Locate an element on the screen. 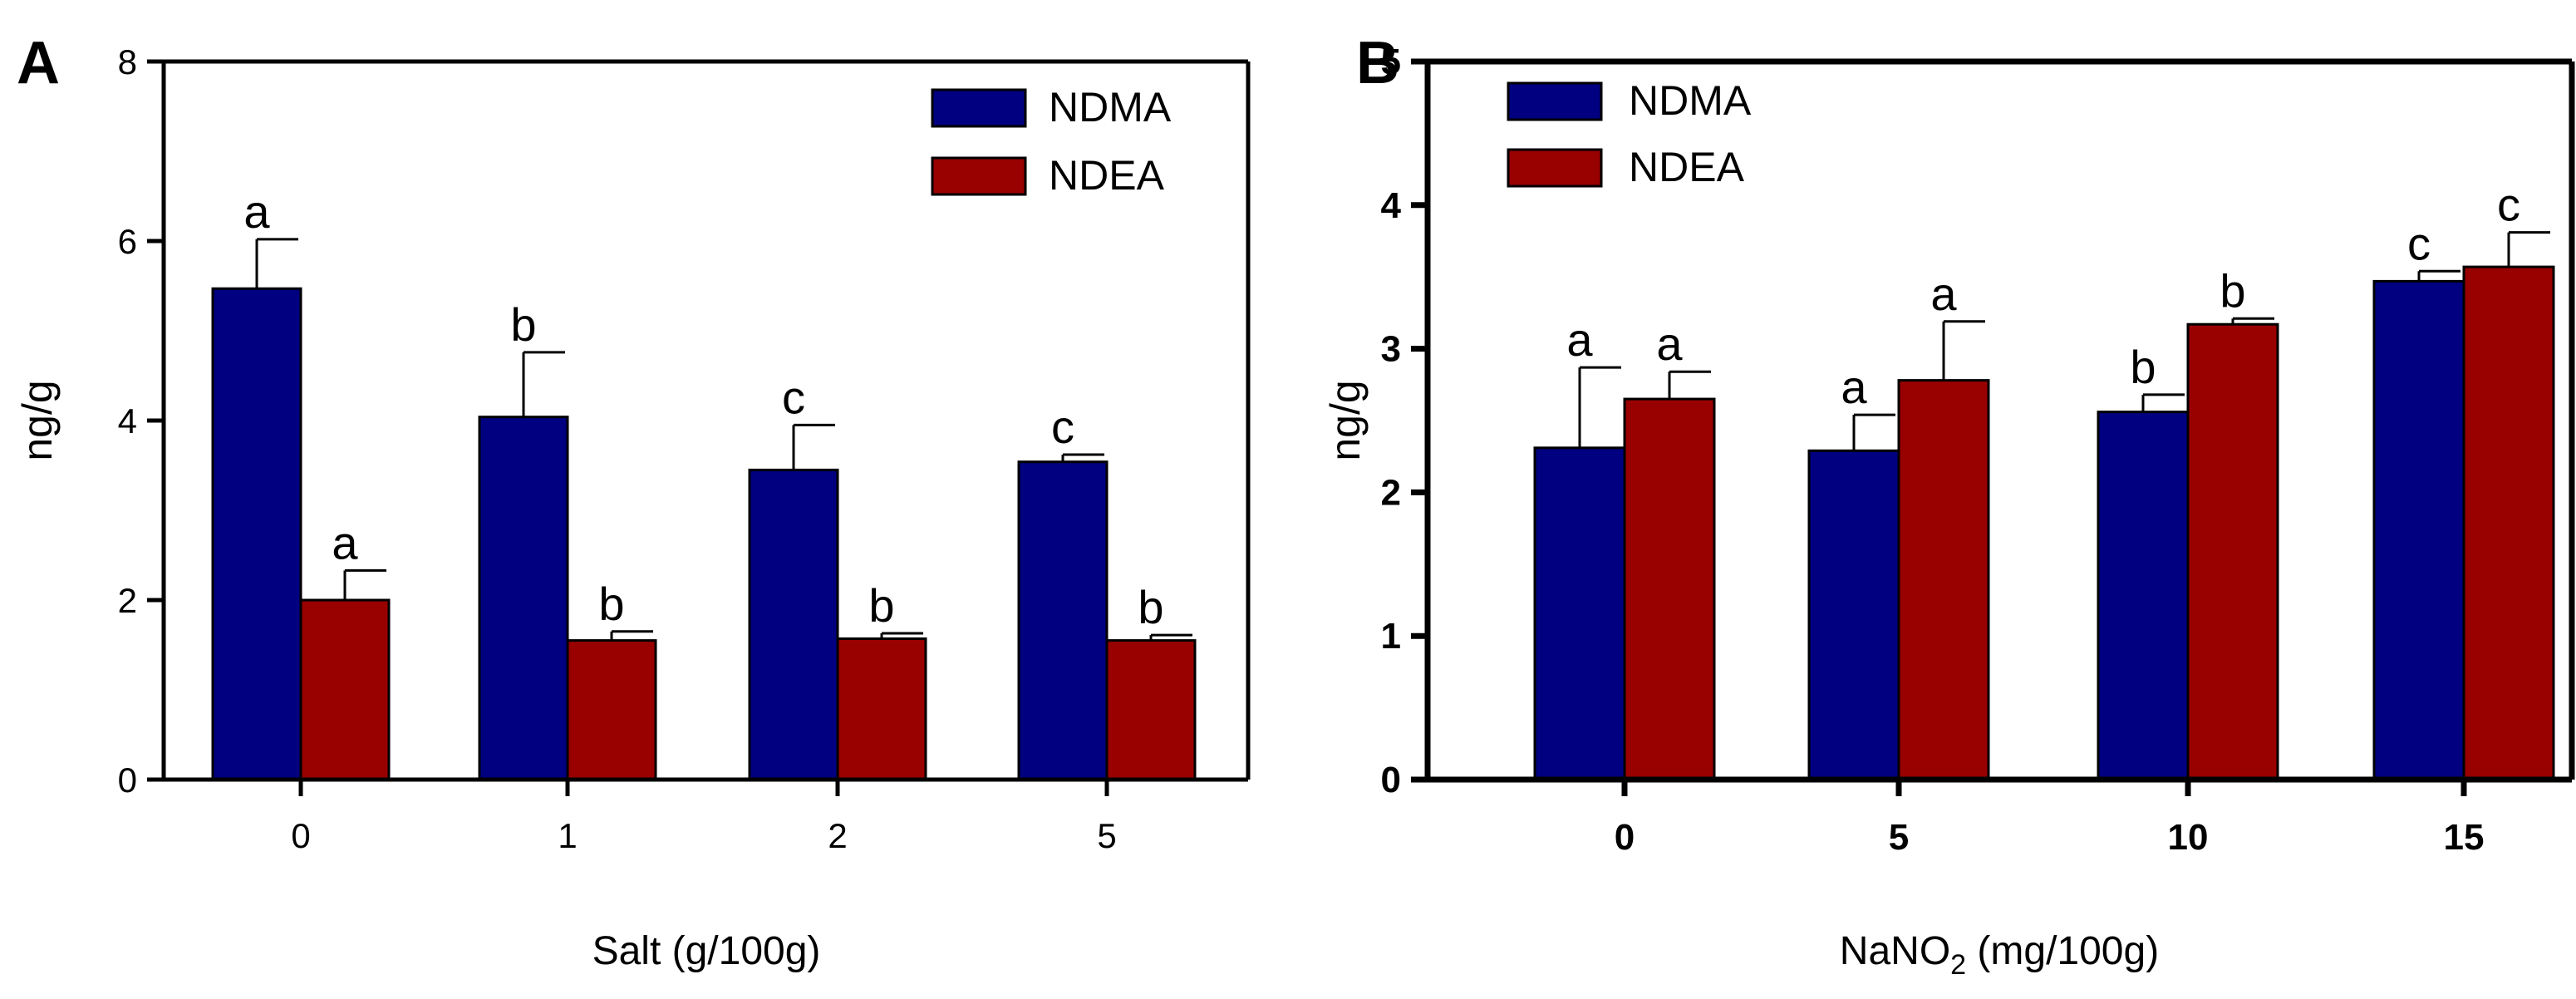 The width and height of the screenshot is (2576, 999). y-tick-label-6: 6 is located at coordinates (127, 242).